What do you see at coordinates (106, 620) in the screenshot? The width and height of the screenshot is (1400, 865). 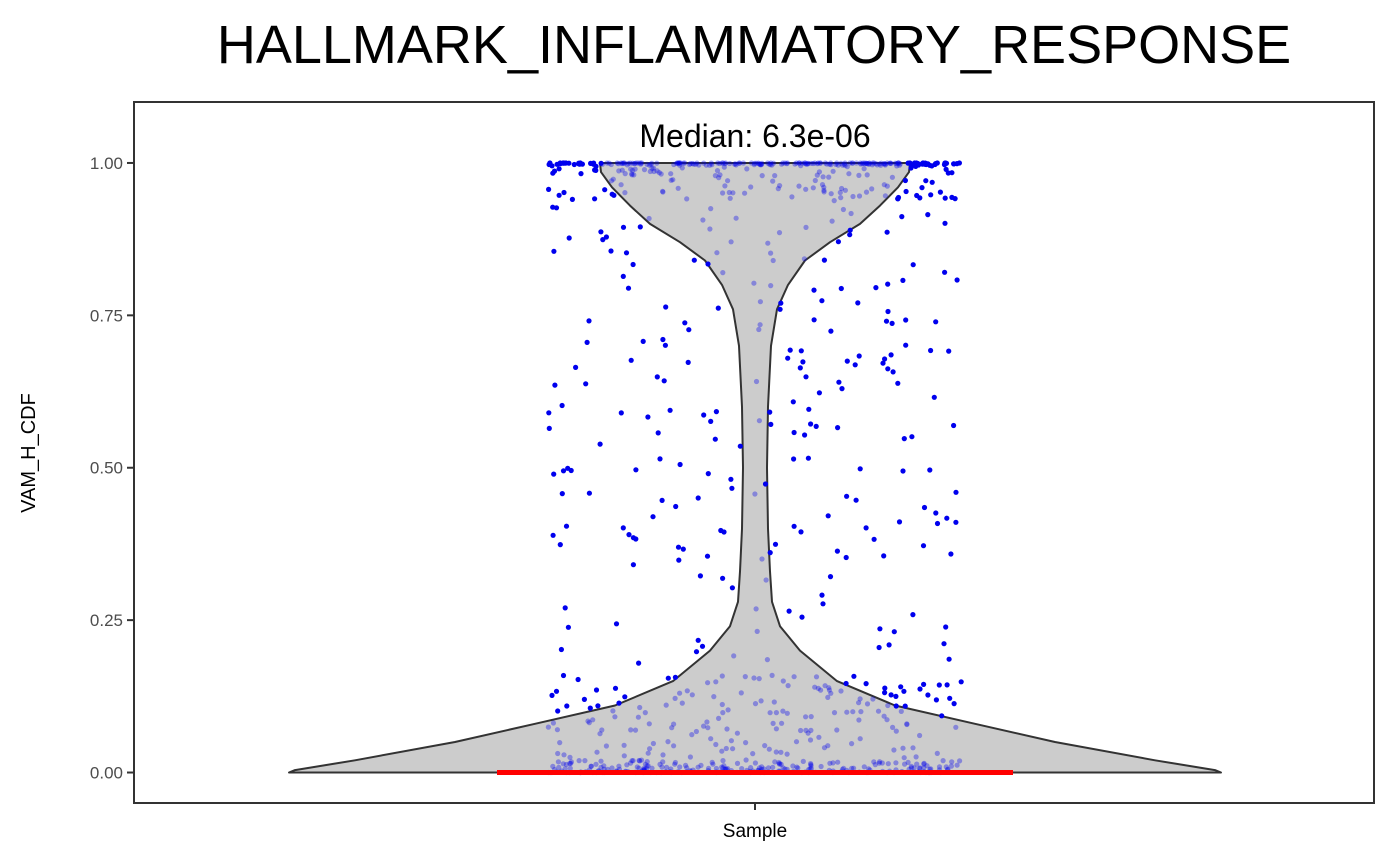 I see `y-tick-label-1: 0.25` at bounding box center [106, 620].